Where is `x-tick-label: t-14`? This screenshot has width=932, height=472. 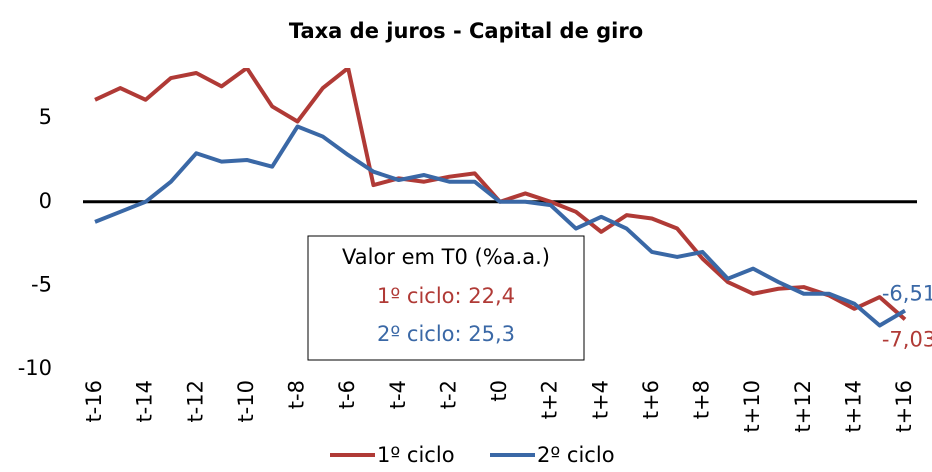 x-tick-label: t-14 is located at coordinates (145, 401).